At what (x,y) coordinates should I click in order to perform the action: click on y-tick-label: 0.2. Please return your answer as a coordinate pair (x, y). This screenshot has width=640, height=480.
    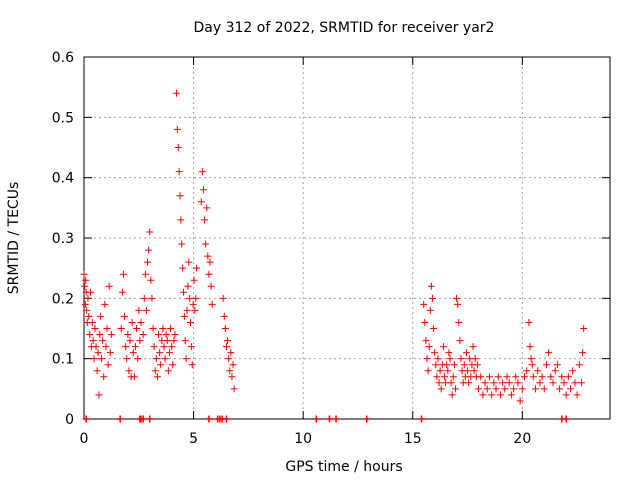
    Looking at the image, I should click on (63, 299).